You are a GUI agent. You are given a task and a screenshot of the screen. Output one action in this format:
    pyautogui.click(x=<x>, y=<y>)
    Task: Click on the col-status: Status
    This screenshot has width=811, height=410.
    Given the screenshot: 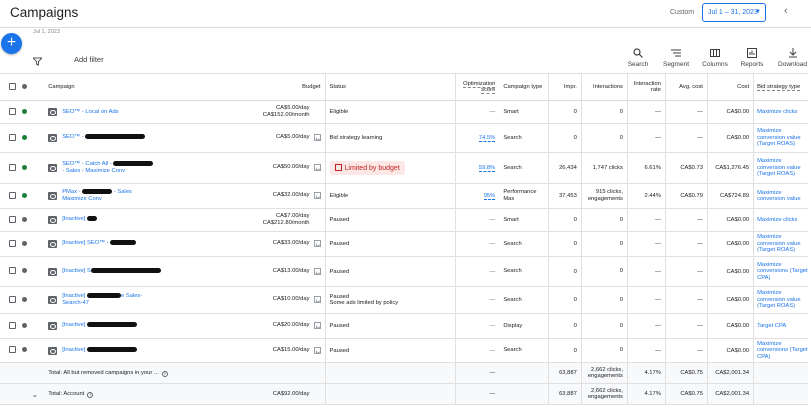 What is the action you would take?
    pyautogui.click(x=390, y=87)
    